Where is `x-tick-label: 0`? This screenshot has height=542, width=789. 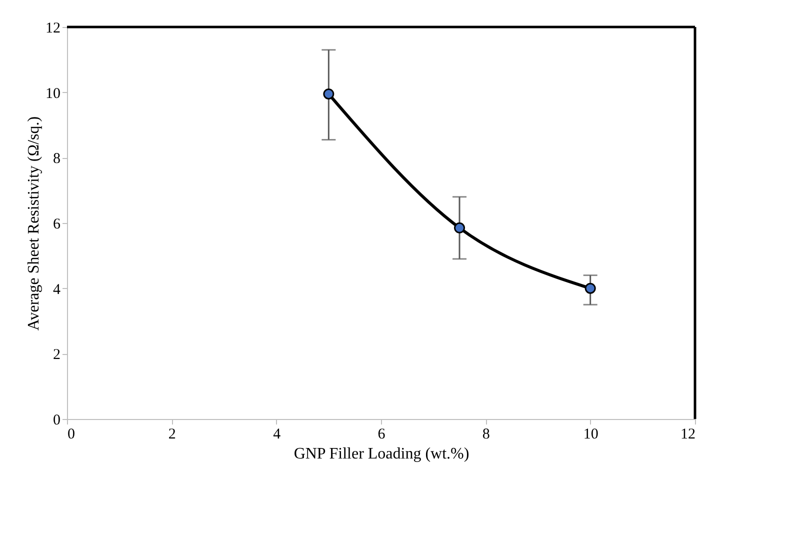
x-tick-label: 0 is located at coordinates (71, 434).